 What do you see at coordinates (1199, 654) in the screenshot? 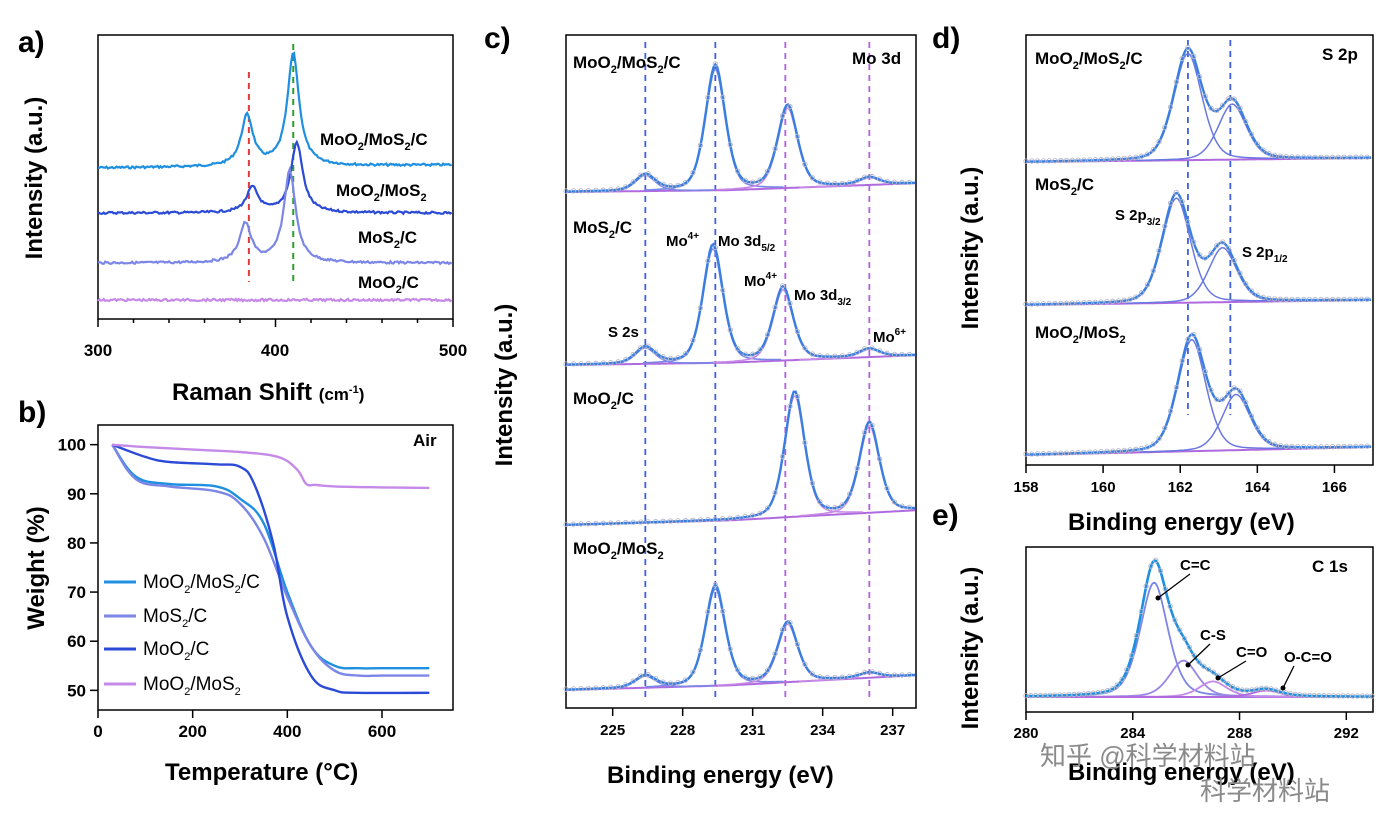
I see `c1s-annotation-arrow` at bounding box center [1199, 654].